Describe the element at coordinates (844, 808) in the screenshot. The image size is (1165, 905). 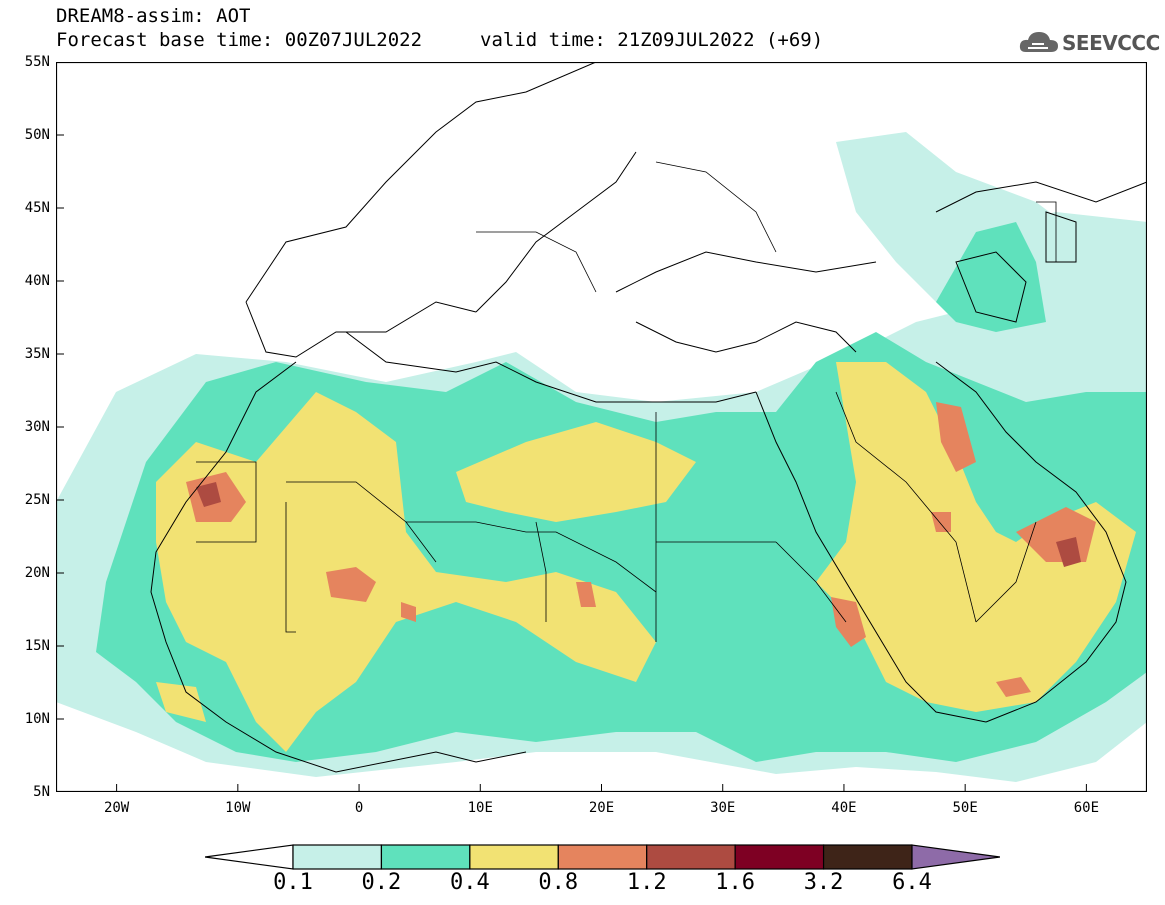
I see `lon-label: 40E` at that location.